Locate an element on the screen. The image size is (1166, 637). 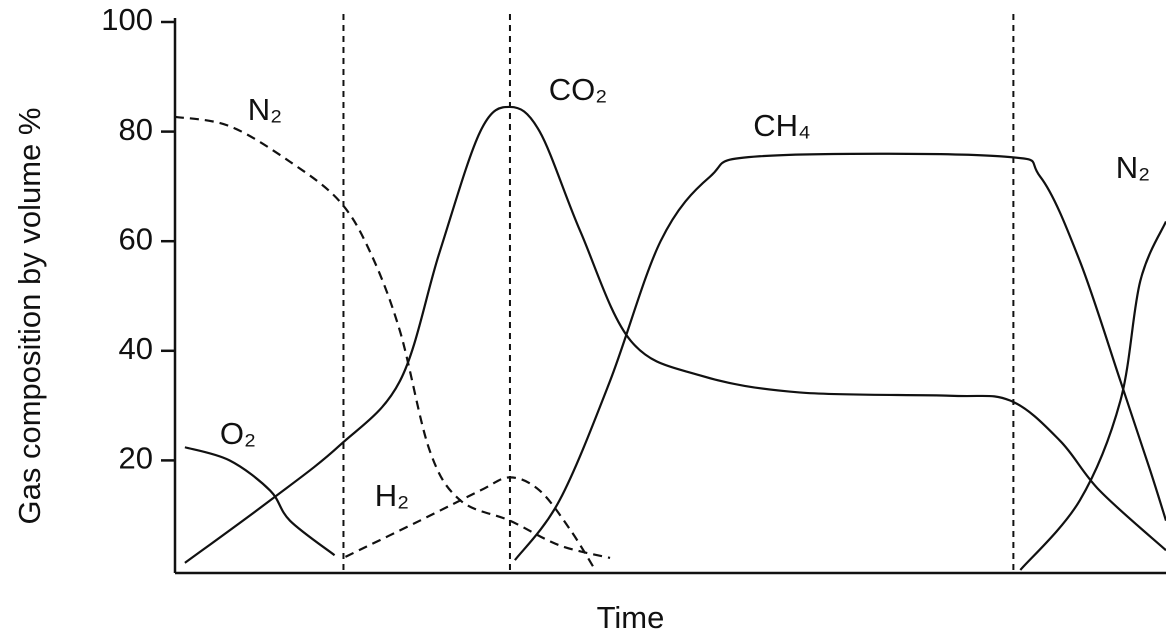
y-tick-label: 100 is located at coordinates (127, 19).